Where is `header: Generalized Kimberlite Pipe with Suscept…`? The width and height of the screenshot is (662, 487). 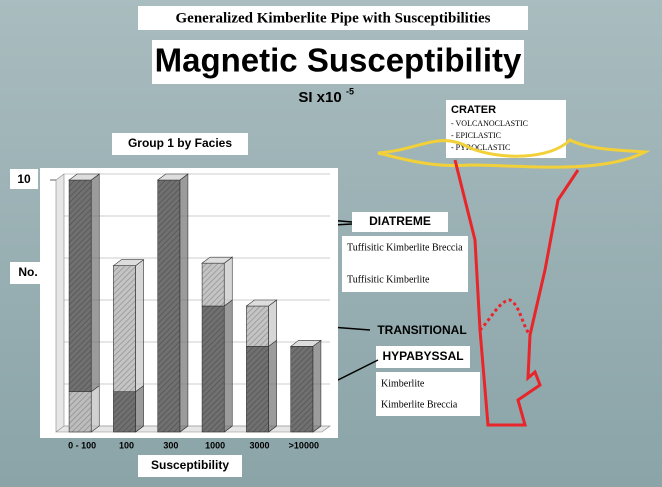
header: Generalized Kimberlite Pipe with Suscept… is located at coordinates (333, 18).